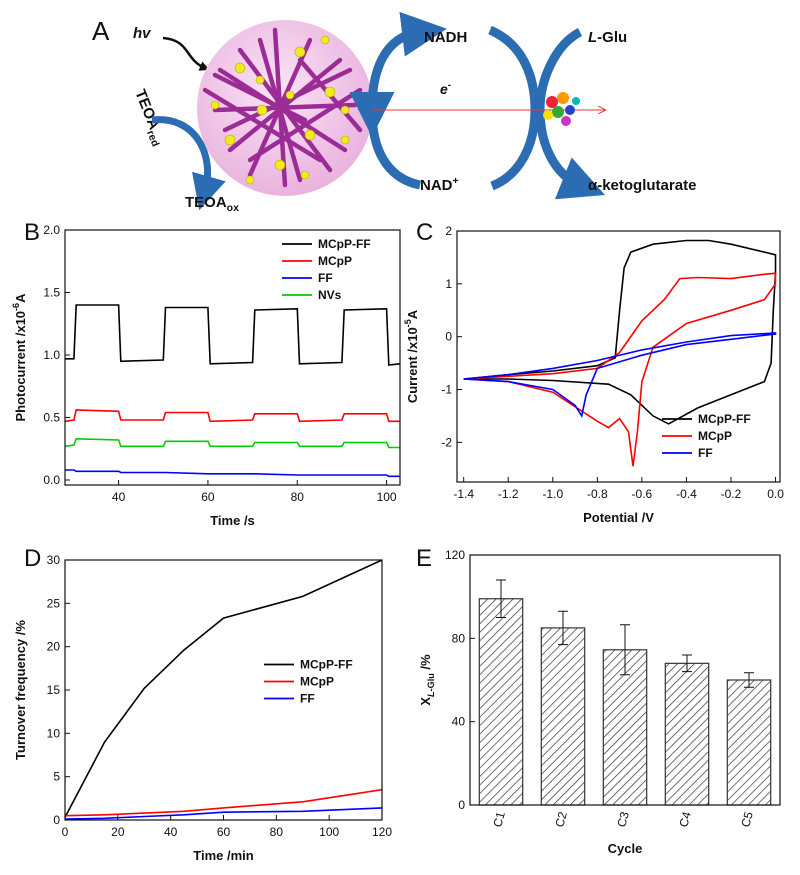  Describe the element at coordinates (65, 832) in the screenshot. I see `x-tick-label: 0` at that location.